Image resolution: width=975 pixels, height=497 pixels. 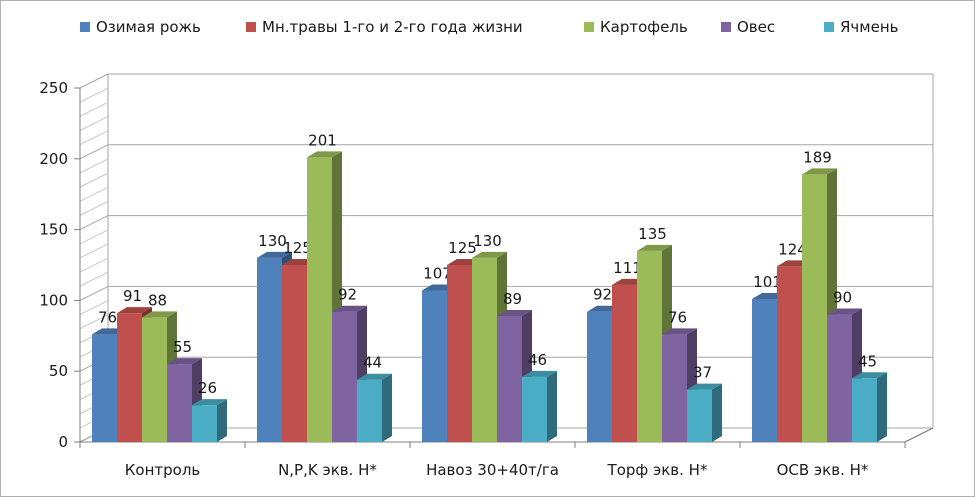 What do you see at coordinates (347, 295) in the screenshot?
I see `data-label: 92` at bounding box center [347, 295].